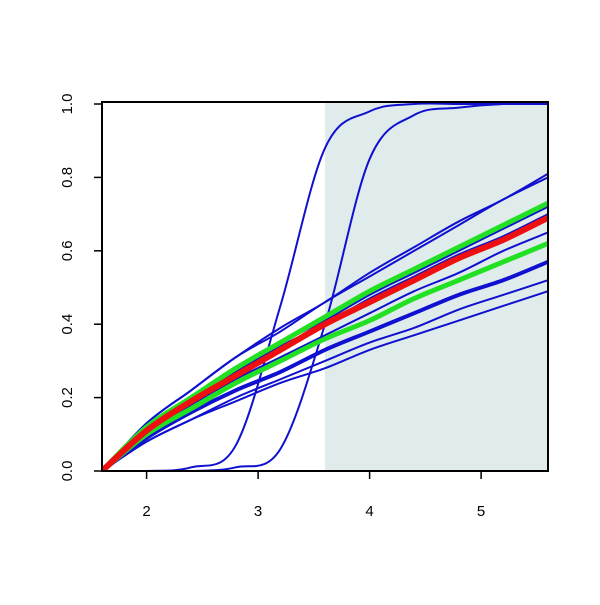  Describe the element at coordinates (67, 177) in the screenshot. I see `y-tick-label: 0.8` at that location.